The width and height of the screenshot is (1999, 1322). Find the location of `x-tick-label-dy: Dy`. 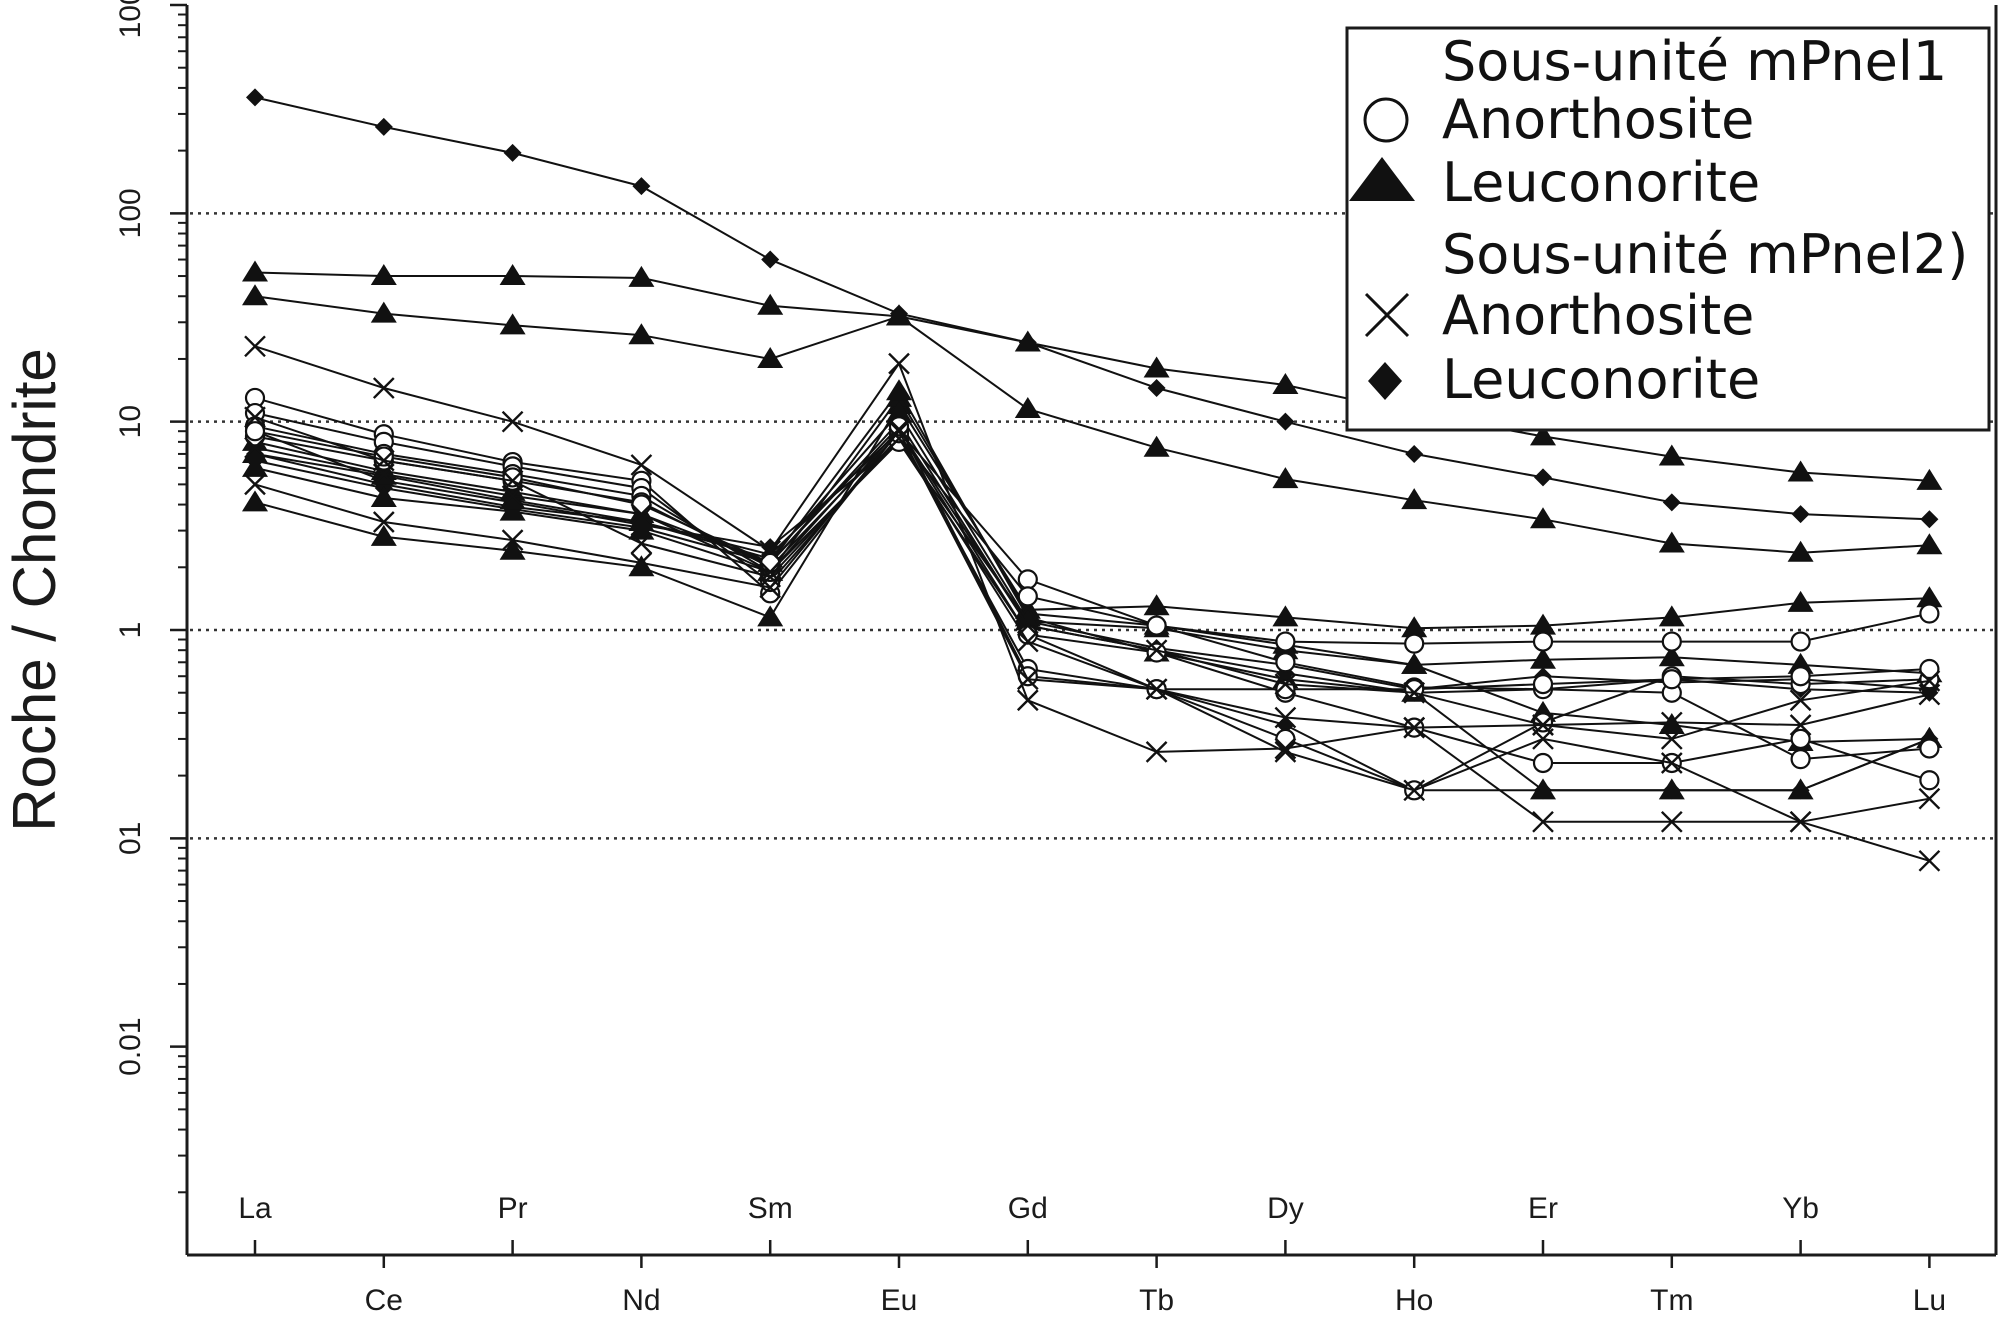

x-tick-label-dy: Dy is located at coordinates (1285, 1208).